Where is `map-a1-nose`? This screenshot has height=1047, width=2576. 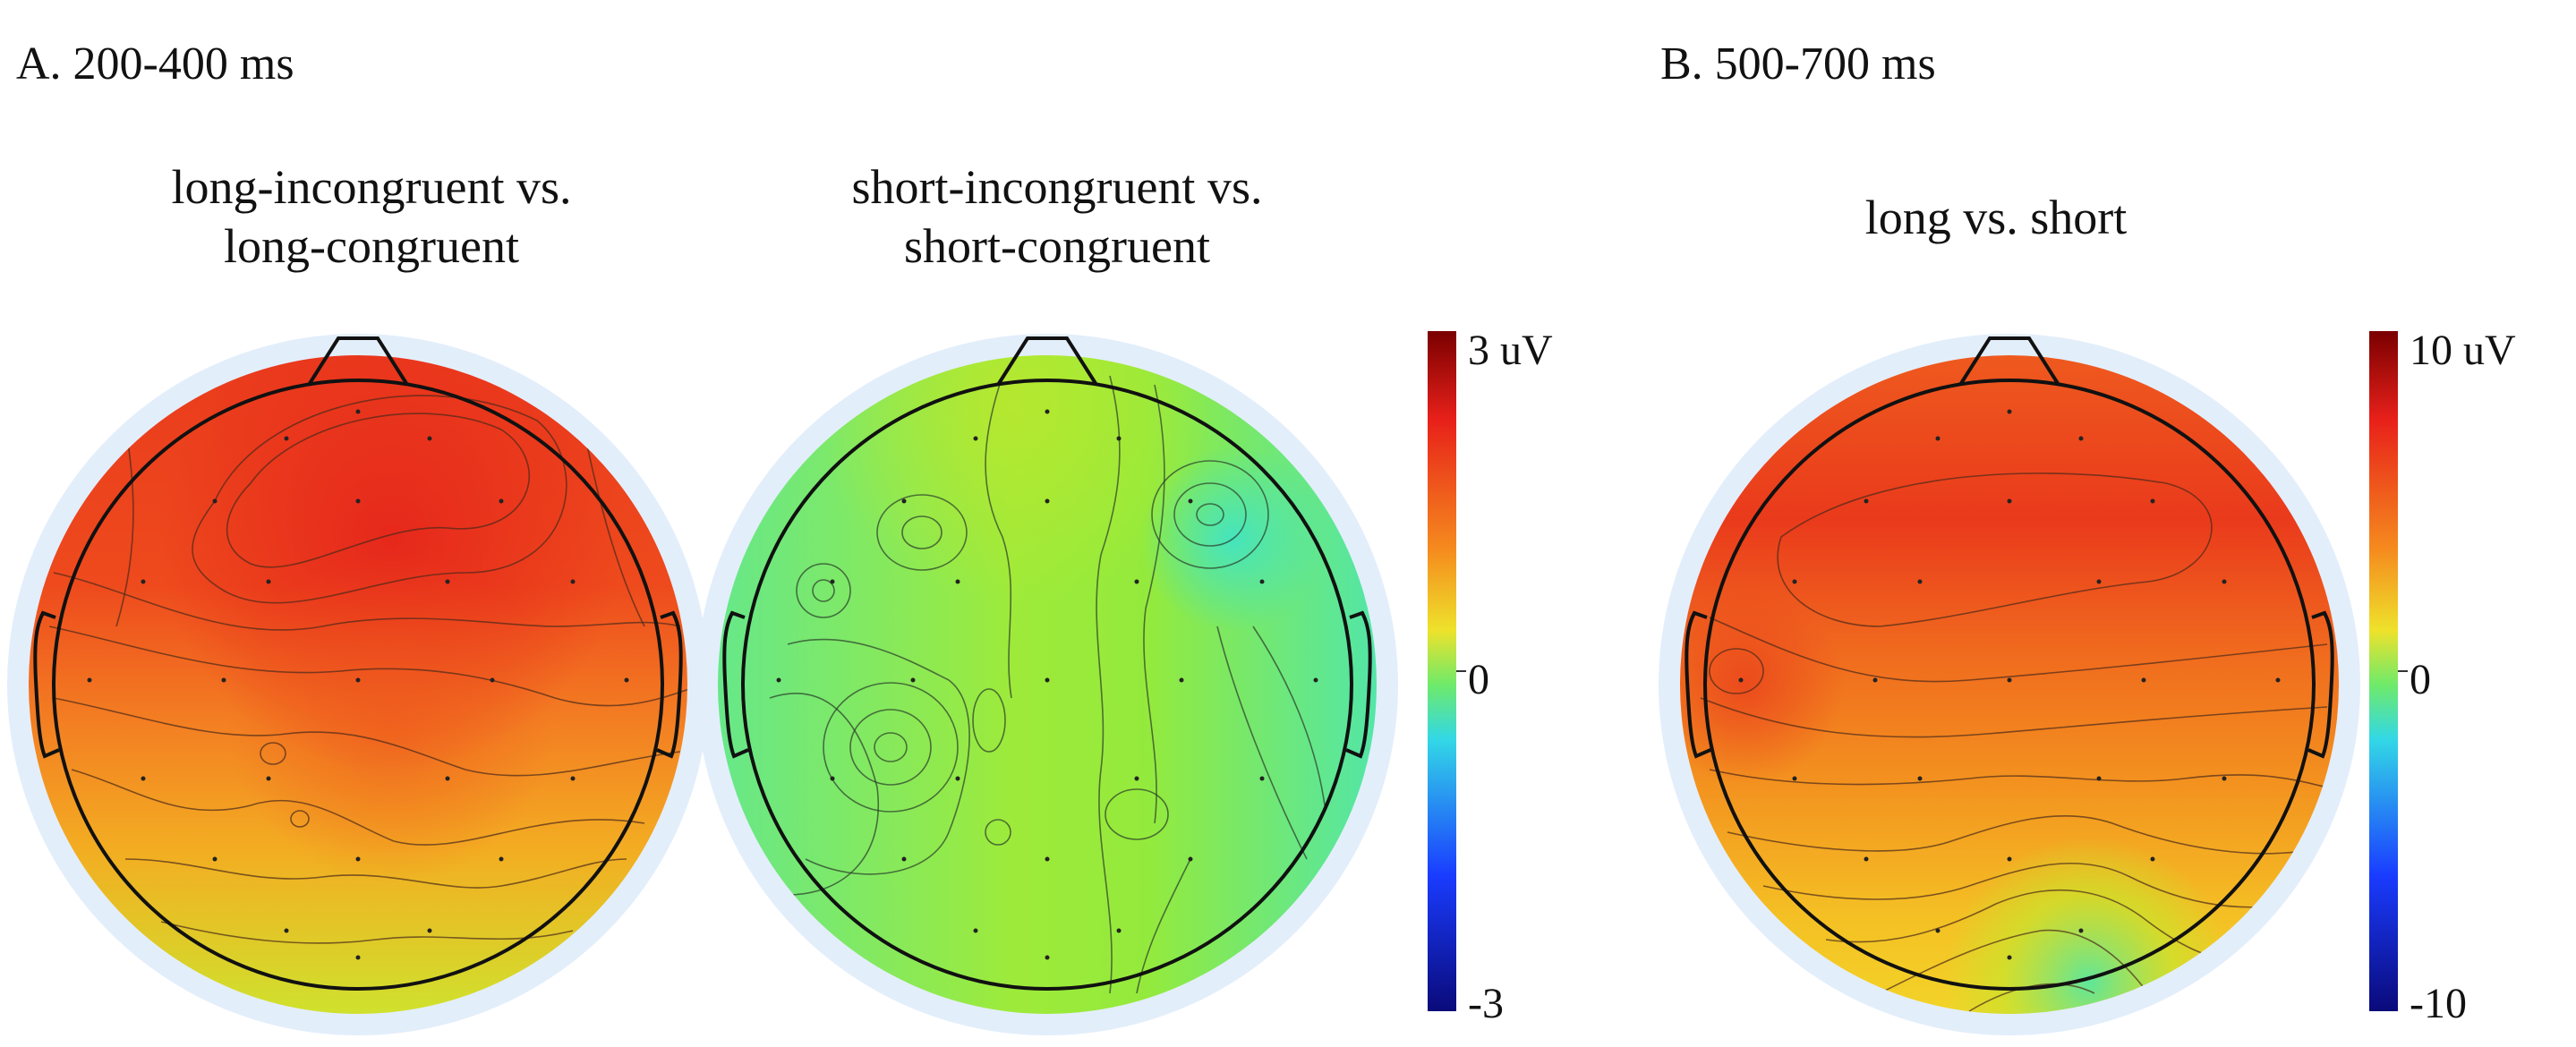 map-a1-nose is located at coordinates (358, 362).